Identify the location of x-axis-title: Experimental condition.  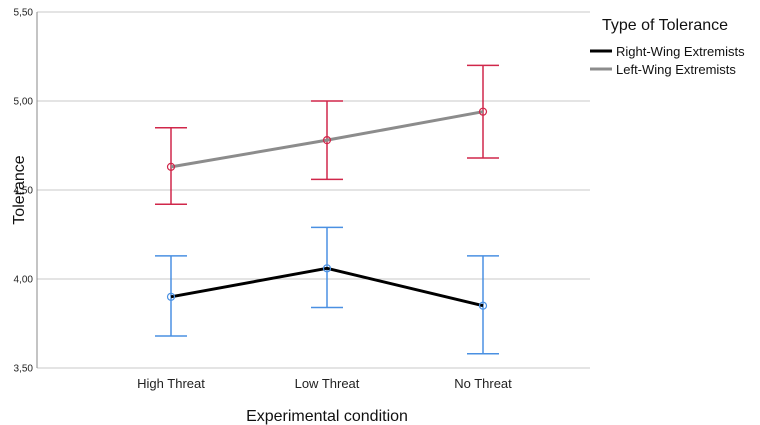
(327, 416).